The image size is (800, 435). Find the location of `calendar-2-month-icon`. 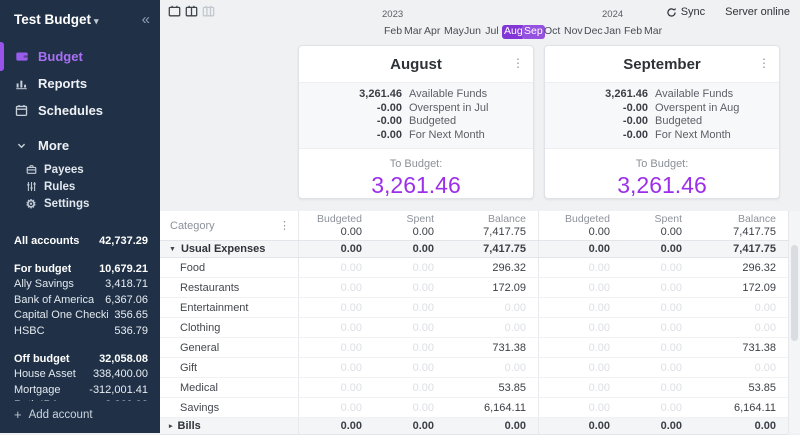

calendar-2-month-icon is located at coordinates (191, 11).